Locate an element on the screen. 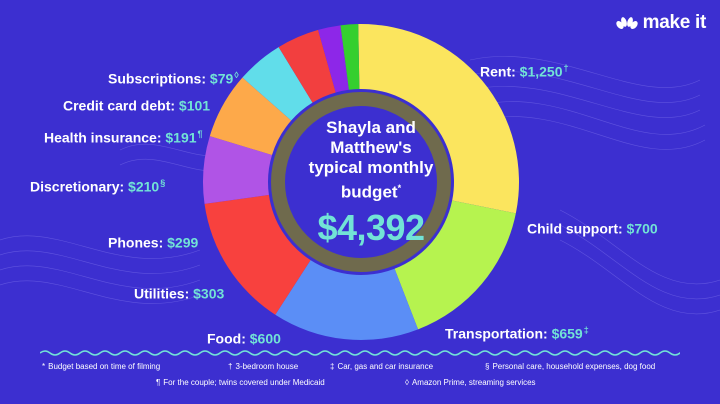 The image size is (720, 404). slice-food is located at coordinates (257, 254).